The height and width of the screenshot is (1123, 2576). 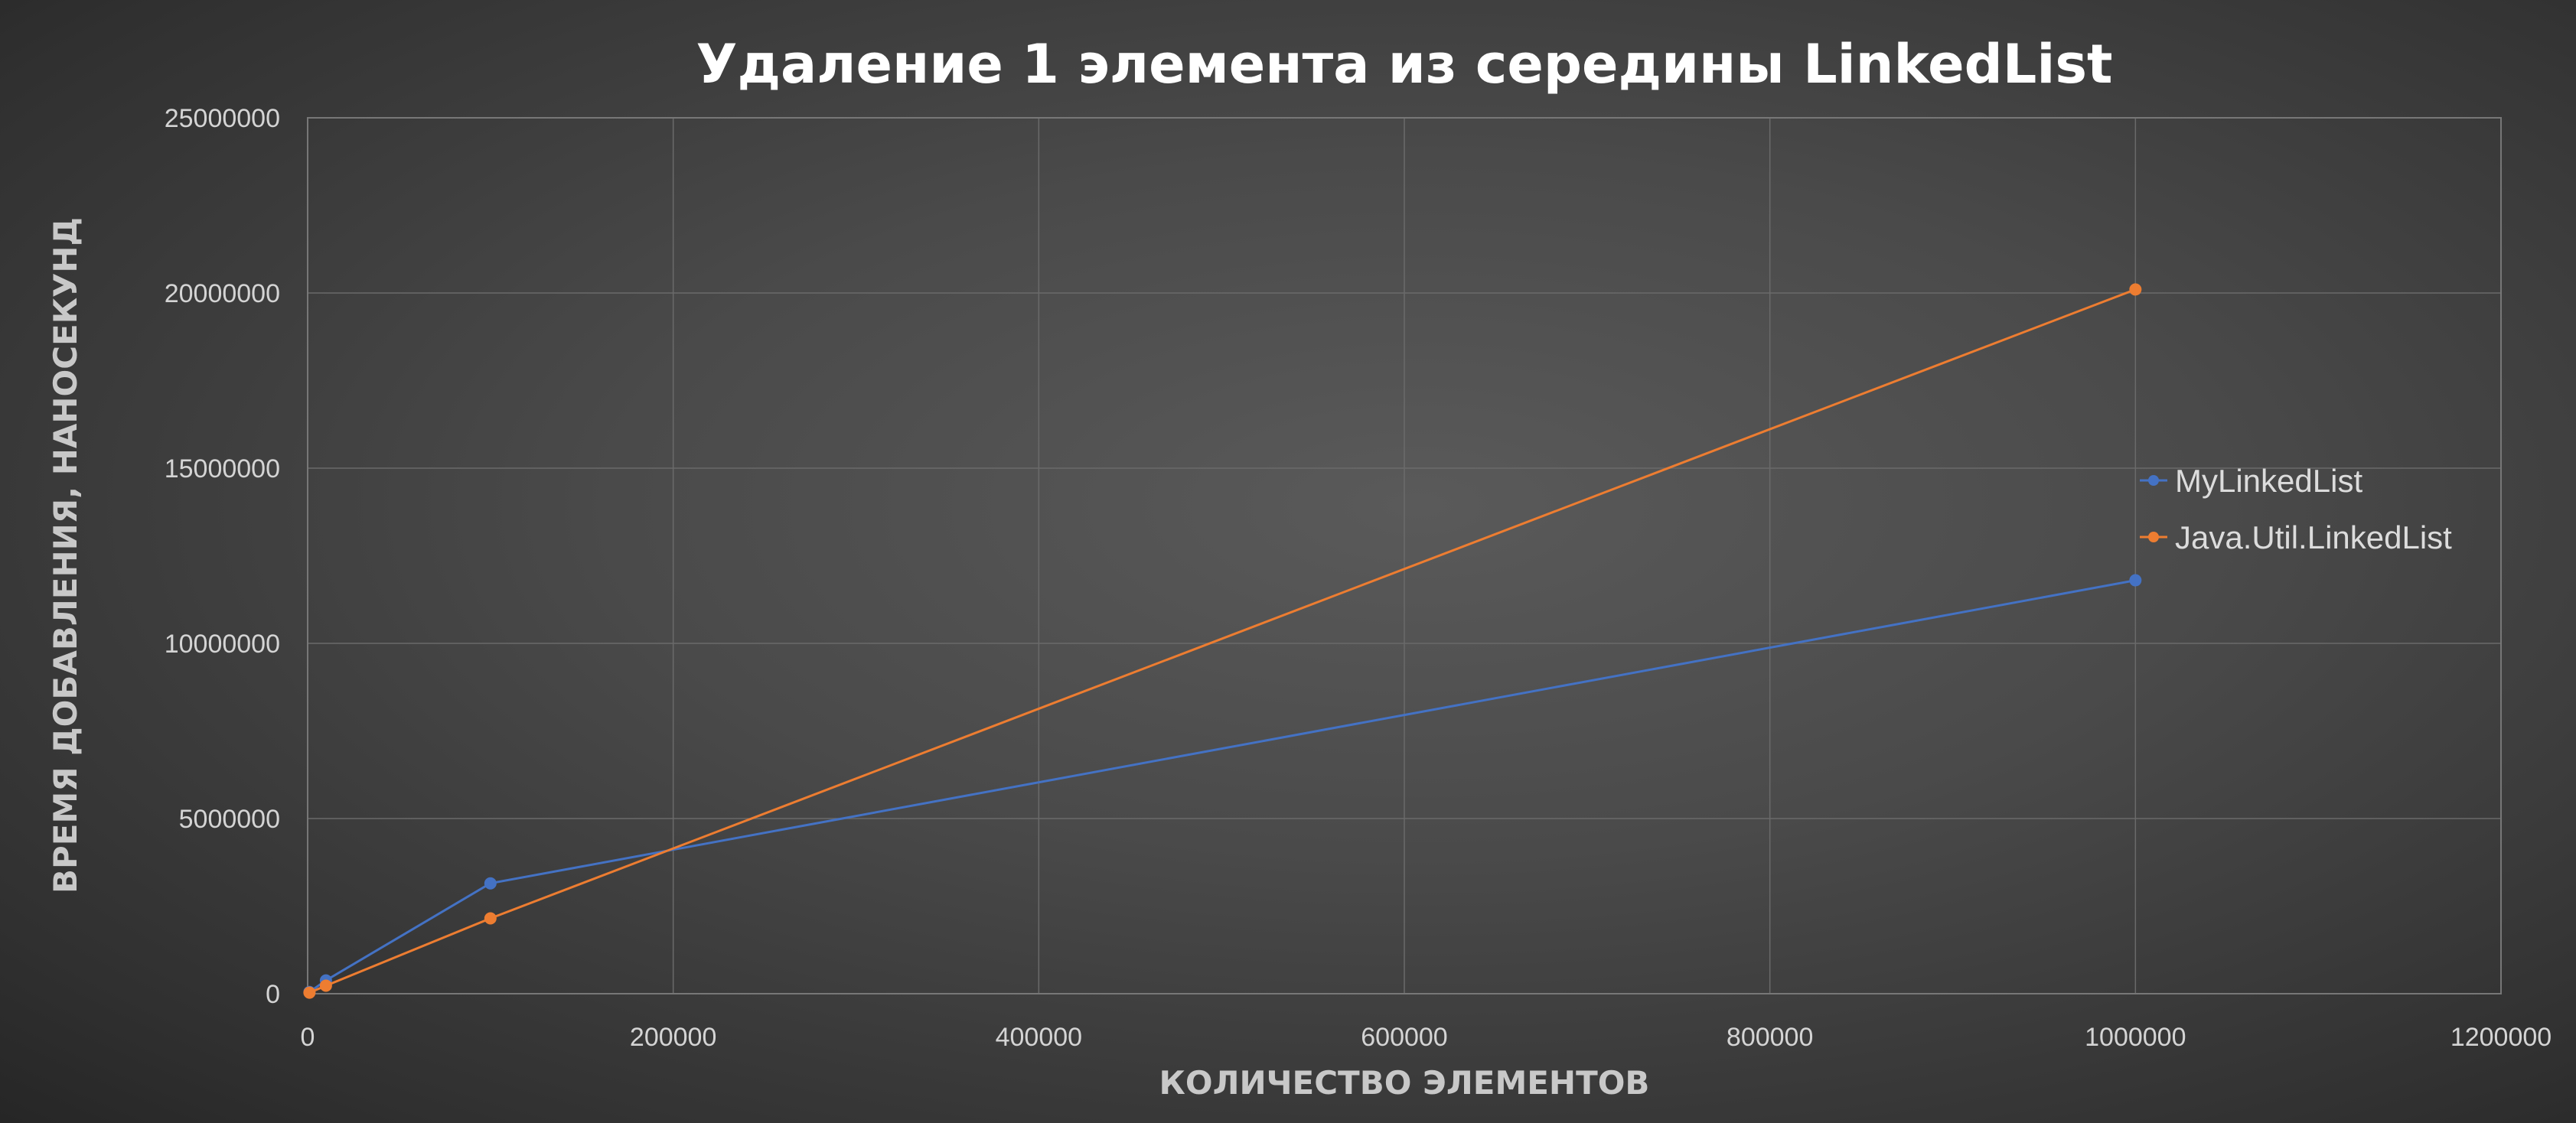 What do you see at coordinates (2313, 537) in the screenshot?
I see `legend-label: Java.Util.LinkedList` at bounding box center [2313, 537].